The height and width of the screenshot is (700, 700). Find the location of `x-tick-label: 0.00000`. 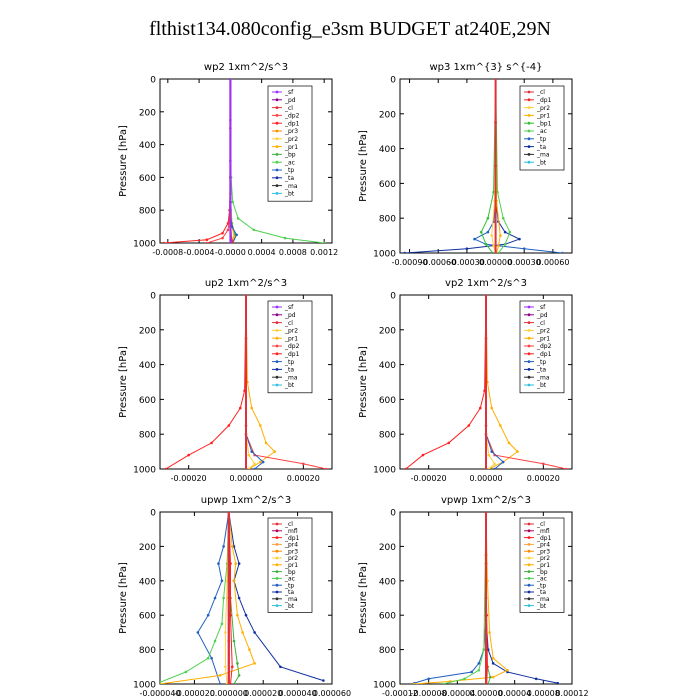

x-tick-label: 0.00000 is located at coordinates (485, 478).